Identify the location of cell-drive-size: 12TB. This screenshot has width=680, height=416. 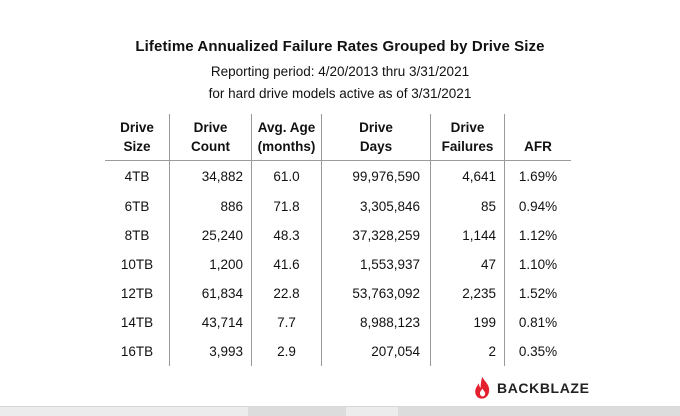
(137, 293).